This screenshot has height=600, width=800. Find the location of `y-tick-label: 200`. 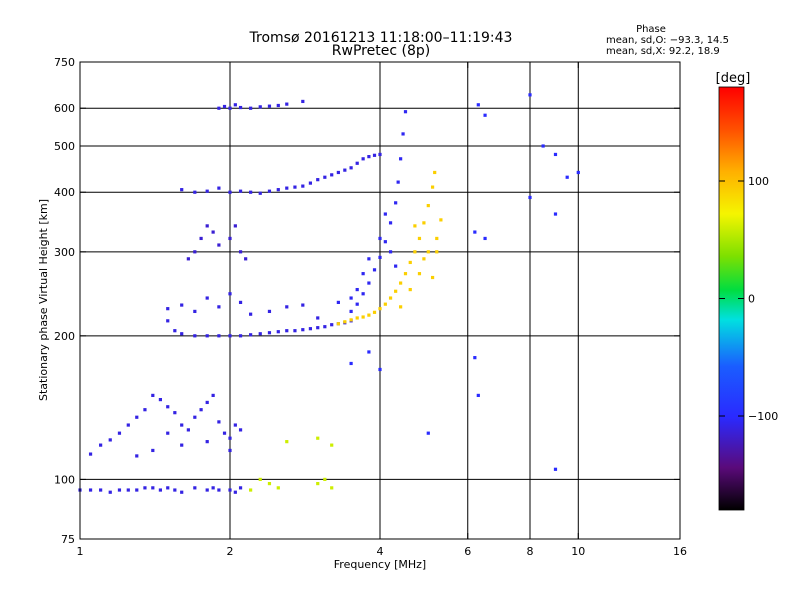

y-tick-label: 200 is located at coordinates (64, 336).